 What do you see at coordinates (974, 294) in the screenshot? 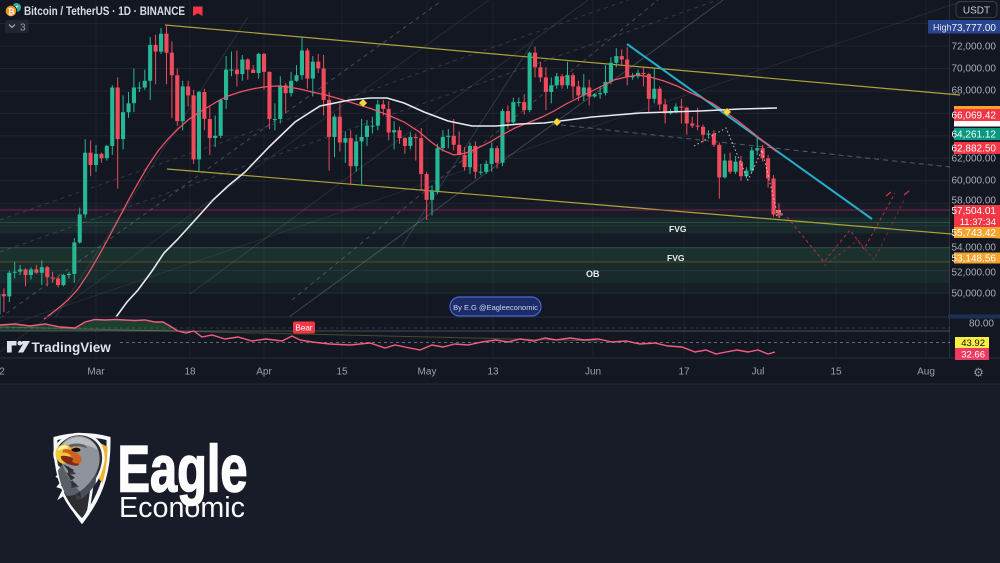
I see `svg-text: 50,000.00` at bounding box center [974, 294].